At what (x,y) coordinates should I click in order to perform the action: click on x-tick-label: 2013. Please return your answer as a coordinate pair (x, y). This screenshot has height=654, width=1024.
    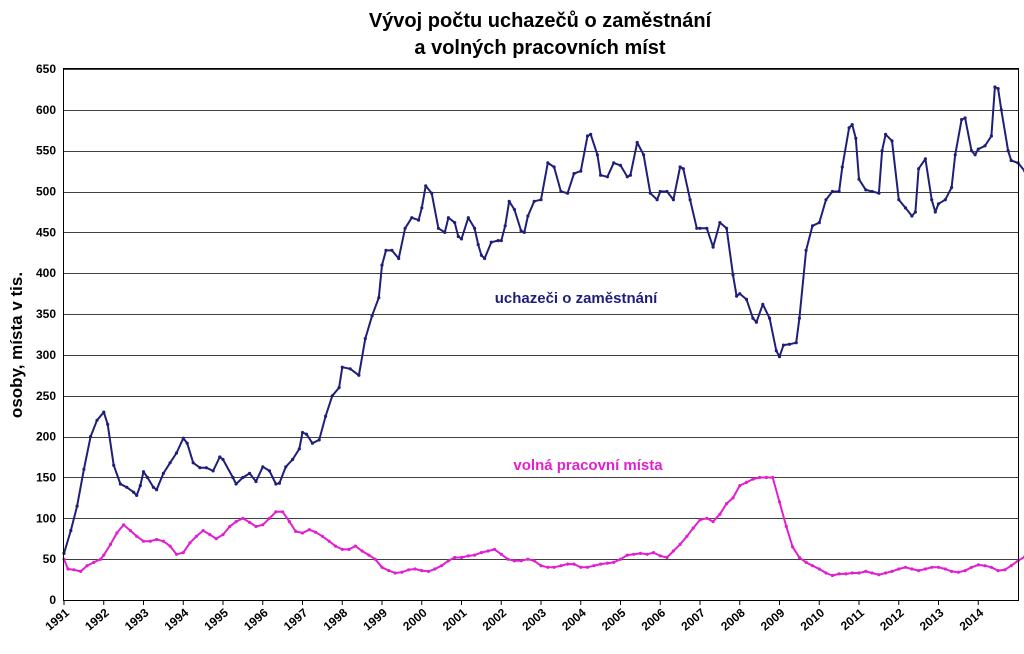
    Looking at the image, I should click on (932, 619).